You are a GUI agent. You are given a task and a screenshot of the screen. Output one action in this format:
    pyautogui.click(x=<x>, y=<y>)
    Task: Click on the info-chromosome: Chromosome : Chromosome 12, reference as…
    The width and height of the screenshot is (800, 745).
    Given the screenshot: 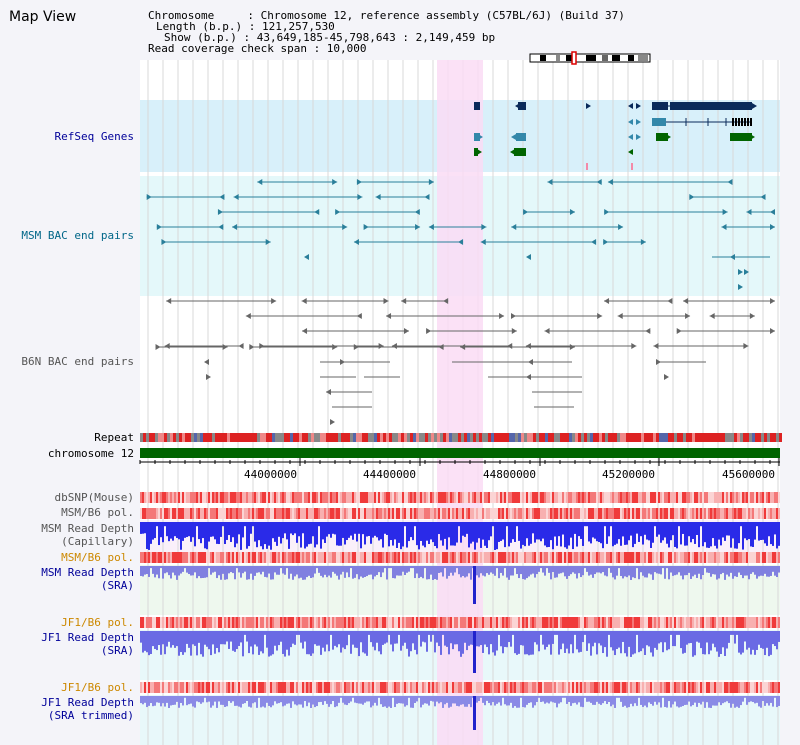 What is the action you would take?
    pyautogui.click(x=386, y=15)
    